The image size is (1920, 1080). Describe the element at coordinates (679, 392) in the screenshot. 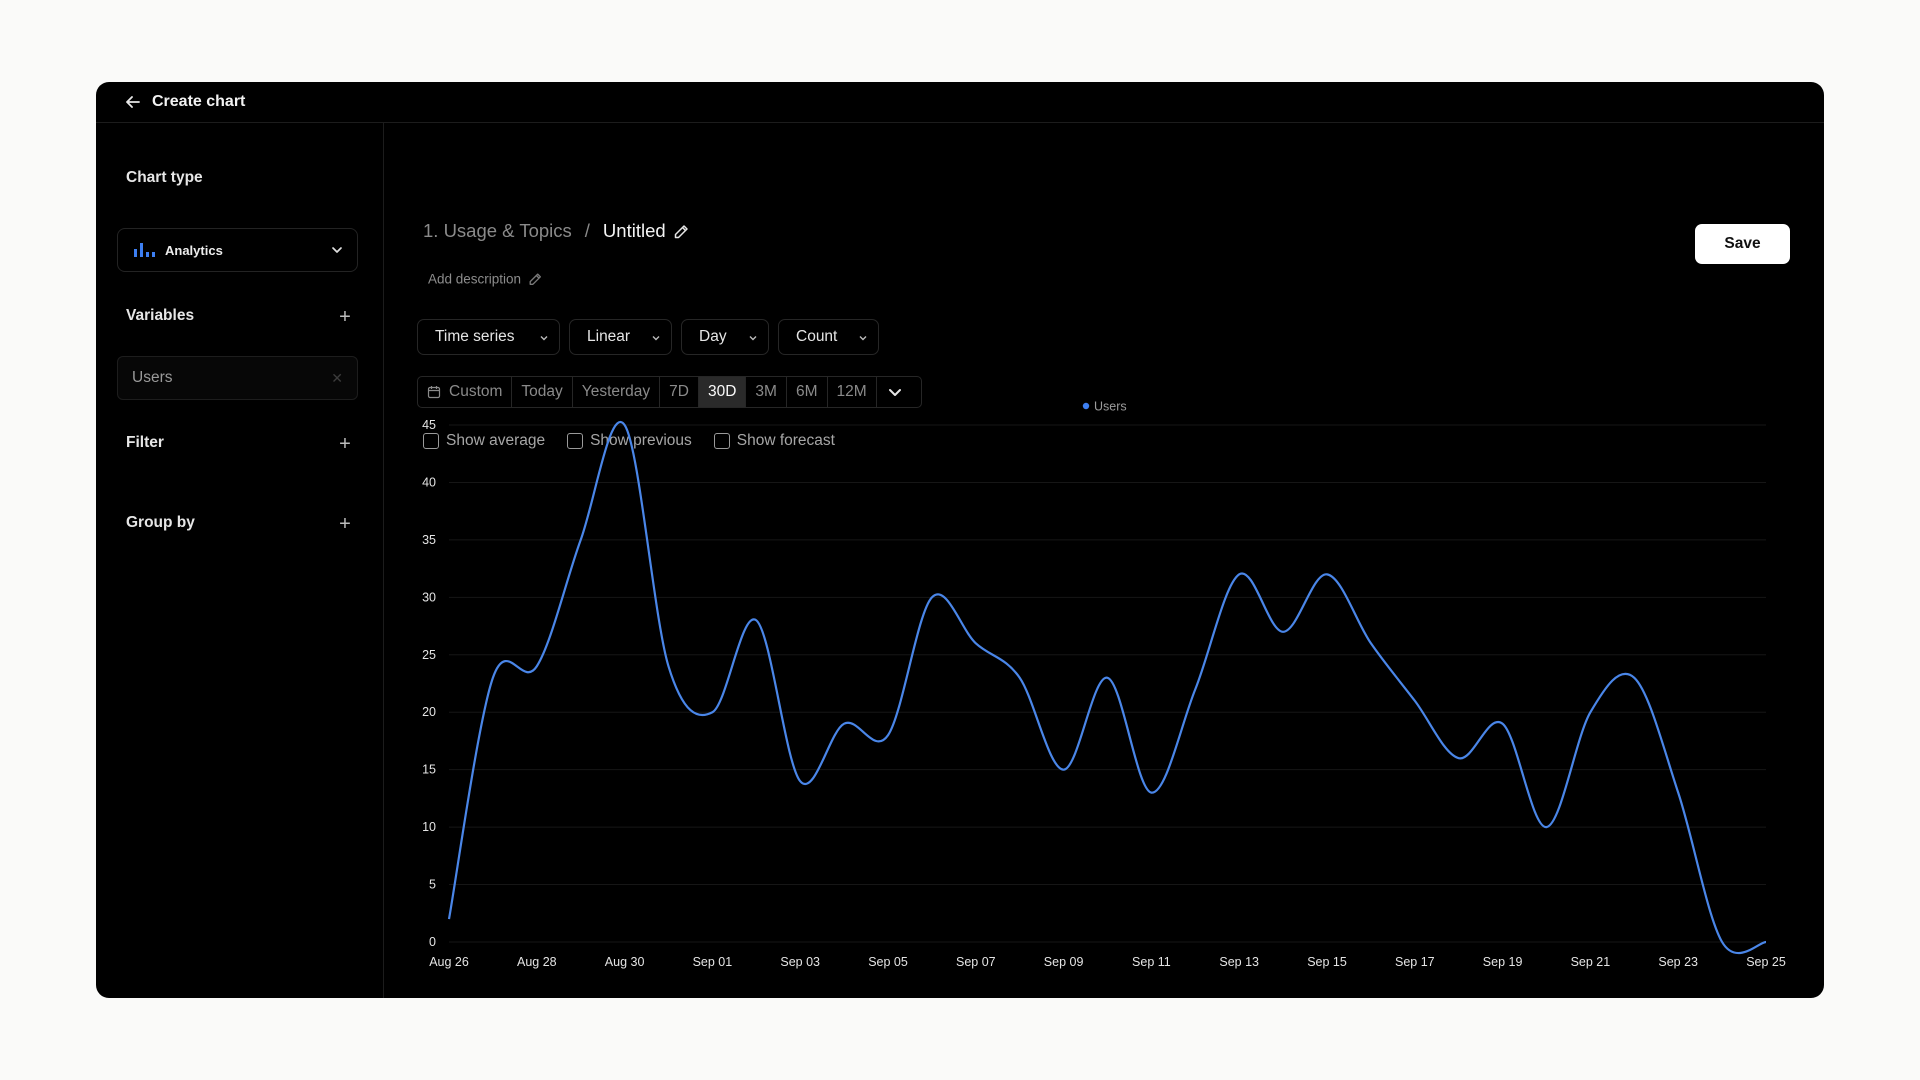

I see `range-7d: 7D` at that location.